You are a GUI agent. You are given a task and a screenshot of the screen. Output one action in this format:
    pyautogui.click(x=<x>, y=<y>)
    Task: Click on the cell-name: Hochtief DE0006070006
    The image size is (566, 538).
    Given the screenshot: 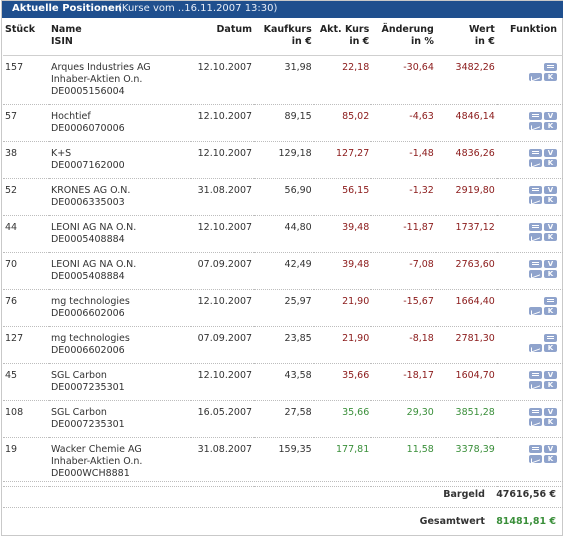 What is the action you would take?
    pyautogui.click(x=120, y=123)
    